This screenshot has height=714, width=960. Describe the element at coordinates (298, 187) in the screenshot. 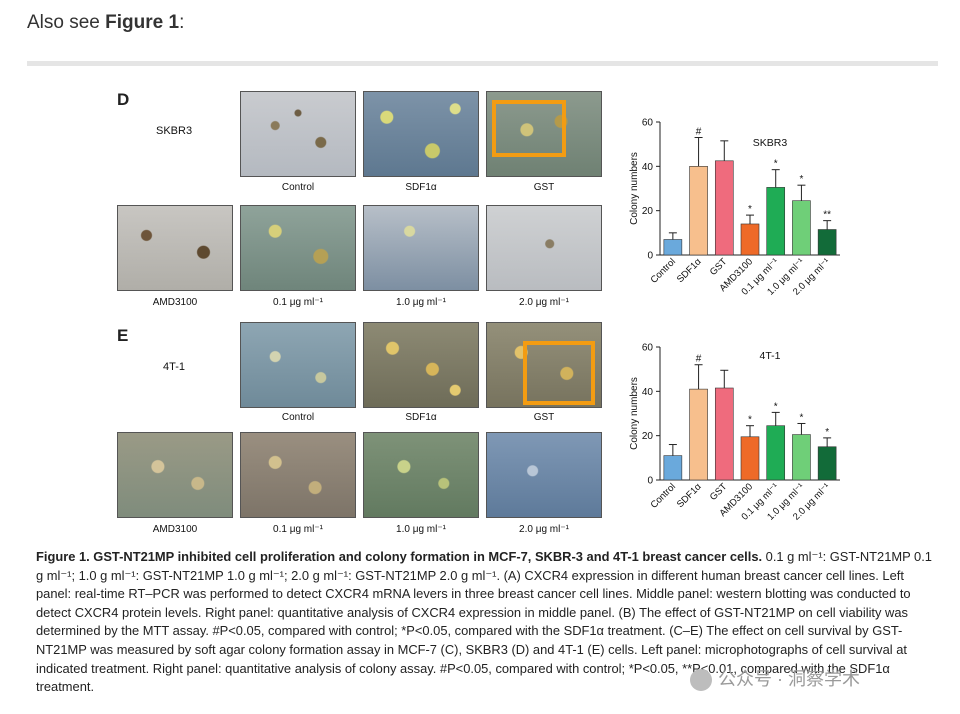

I see `caption-d-control: Control` at that location.